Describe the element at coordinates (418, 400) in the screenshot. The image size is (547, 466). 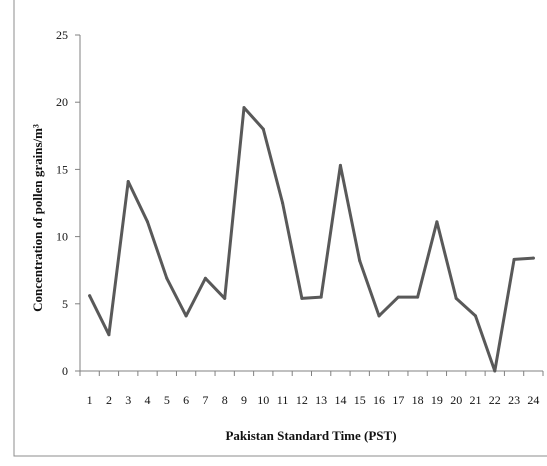
I see `x-tick-label: 18` at that location.